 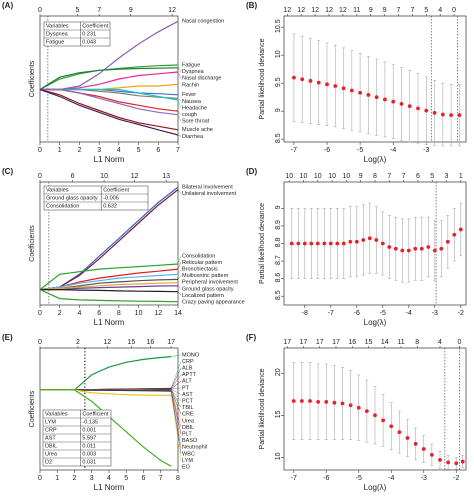 What do you see at coordinates (369, 342) in the screenshot?
I see `top-tick-label: 15` at bounding box center [369, 342].